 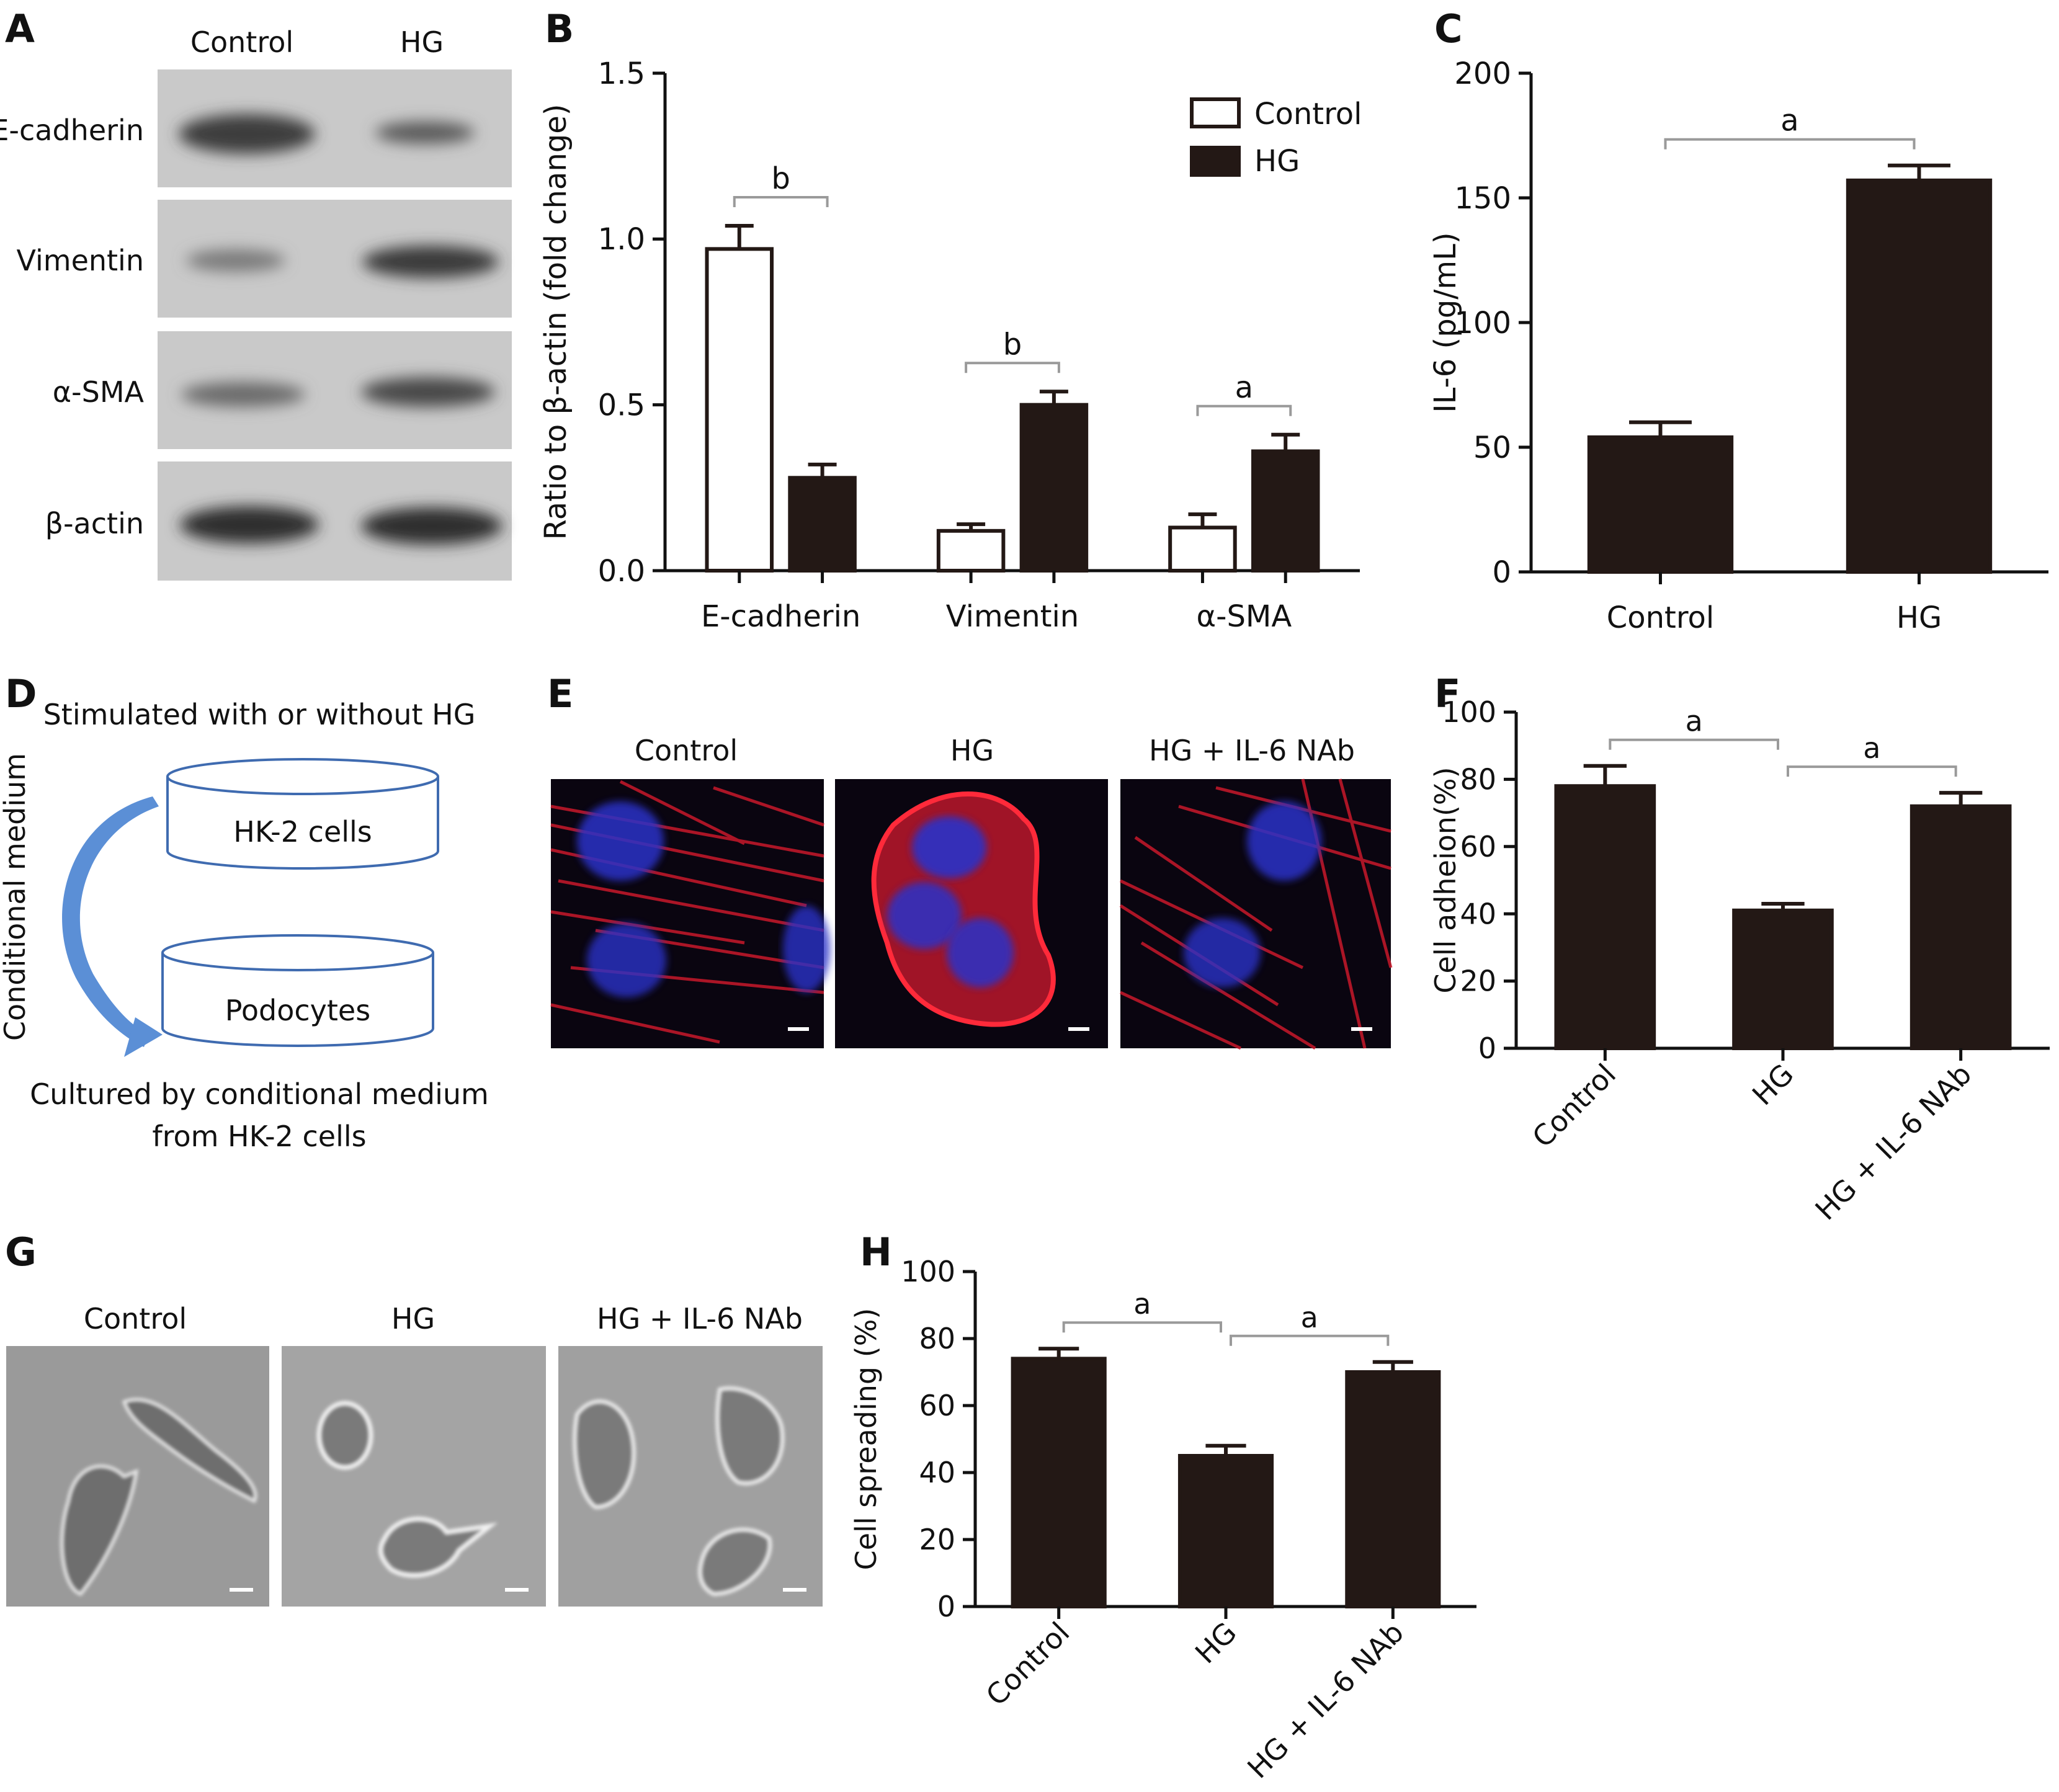 I want to click on y-axis-label: Cell adheion(%), so click(x=1445, y=880).